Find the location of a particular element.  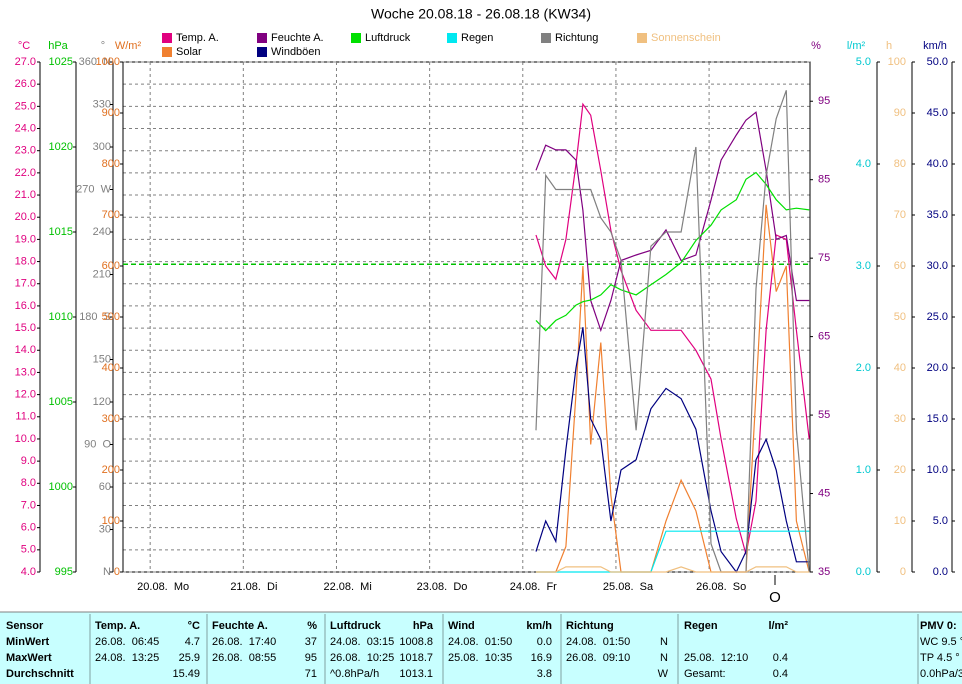

table-cell: 25.08. 12:10 is located at coordinates (716, 658).